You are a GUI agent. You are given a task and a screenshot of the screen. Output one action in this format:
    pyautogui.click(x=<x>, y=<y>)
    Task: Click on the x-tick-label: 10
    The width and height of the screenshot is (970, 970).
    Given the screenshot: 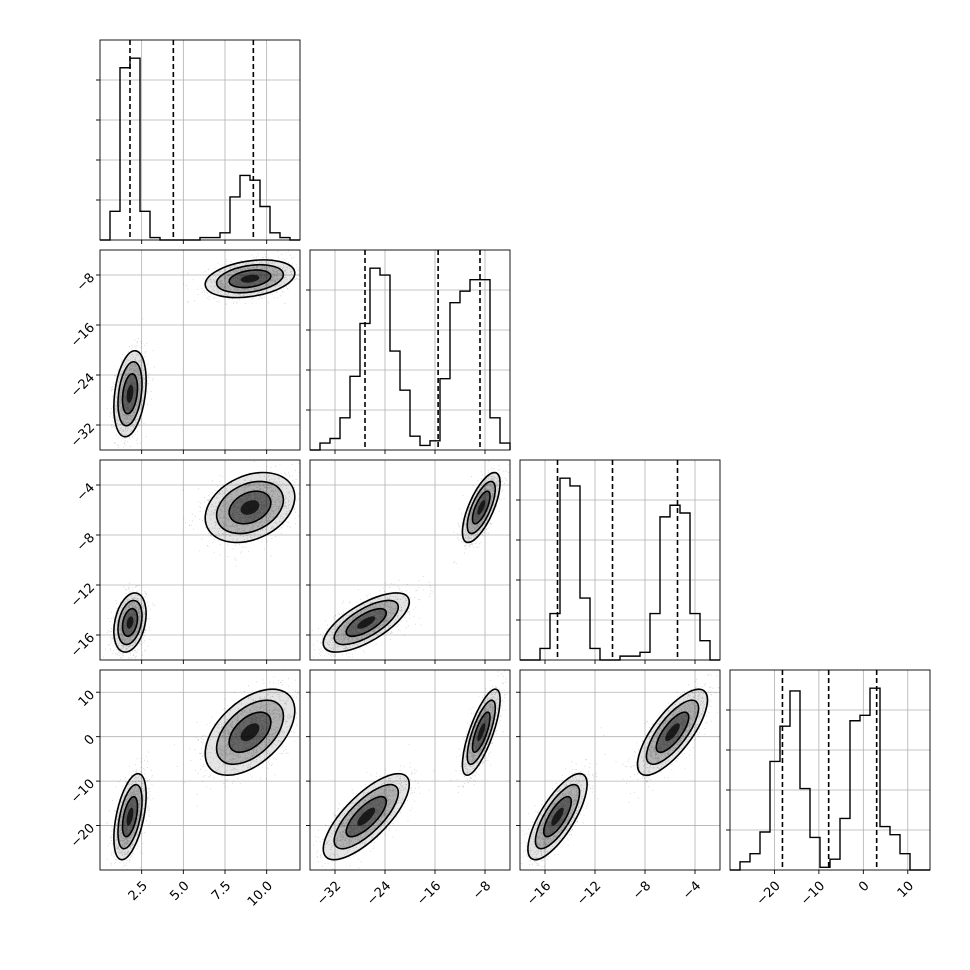 What is the action you would take?
    pyautogui.click(x=906, y=890)
    